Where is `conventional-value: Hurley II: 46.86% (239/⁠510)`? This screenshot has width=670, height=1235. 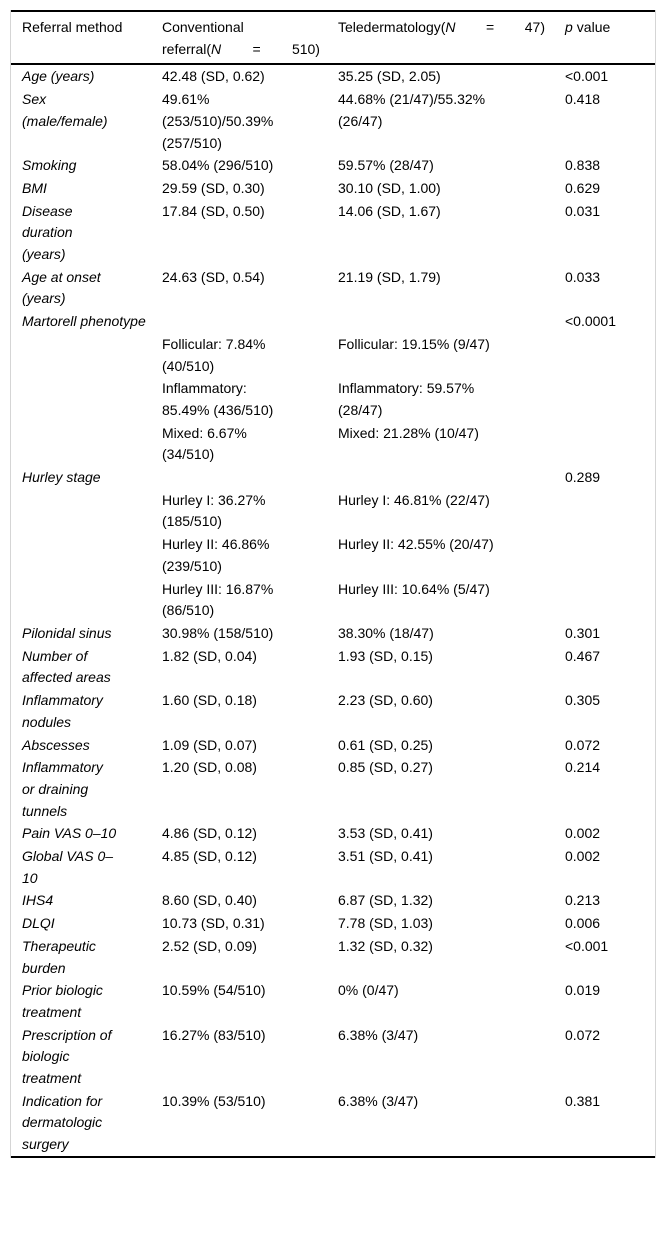
conventional-value: Hurley II: 46.86% (239/⁠510) is located at coordinates (216, 555).